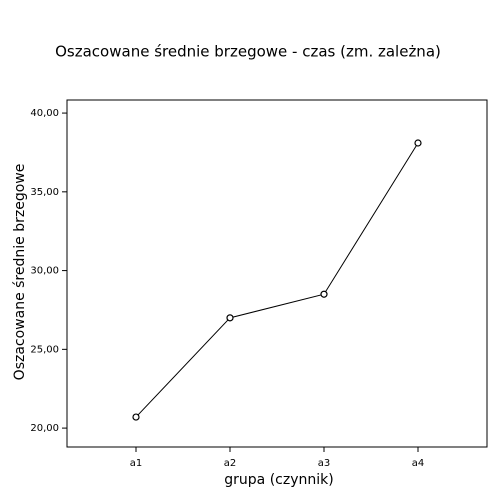 This screenshot has width=500, height=500. Describe the element at coordinates (44, 428) in the screenshot. I see `y-tick-label: 20,00` at that location.